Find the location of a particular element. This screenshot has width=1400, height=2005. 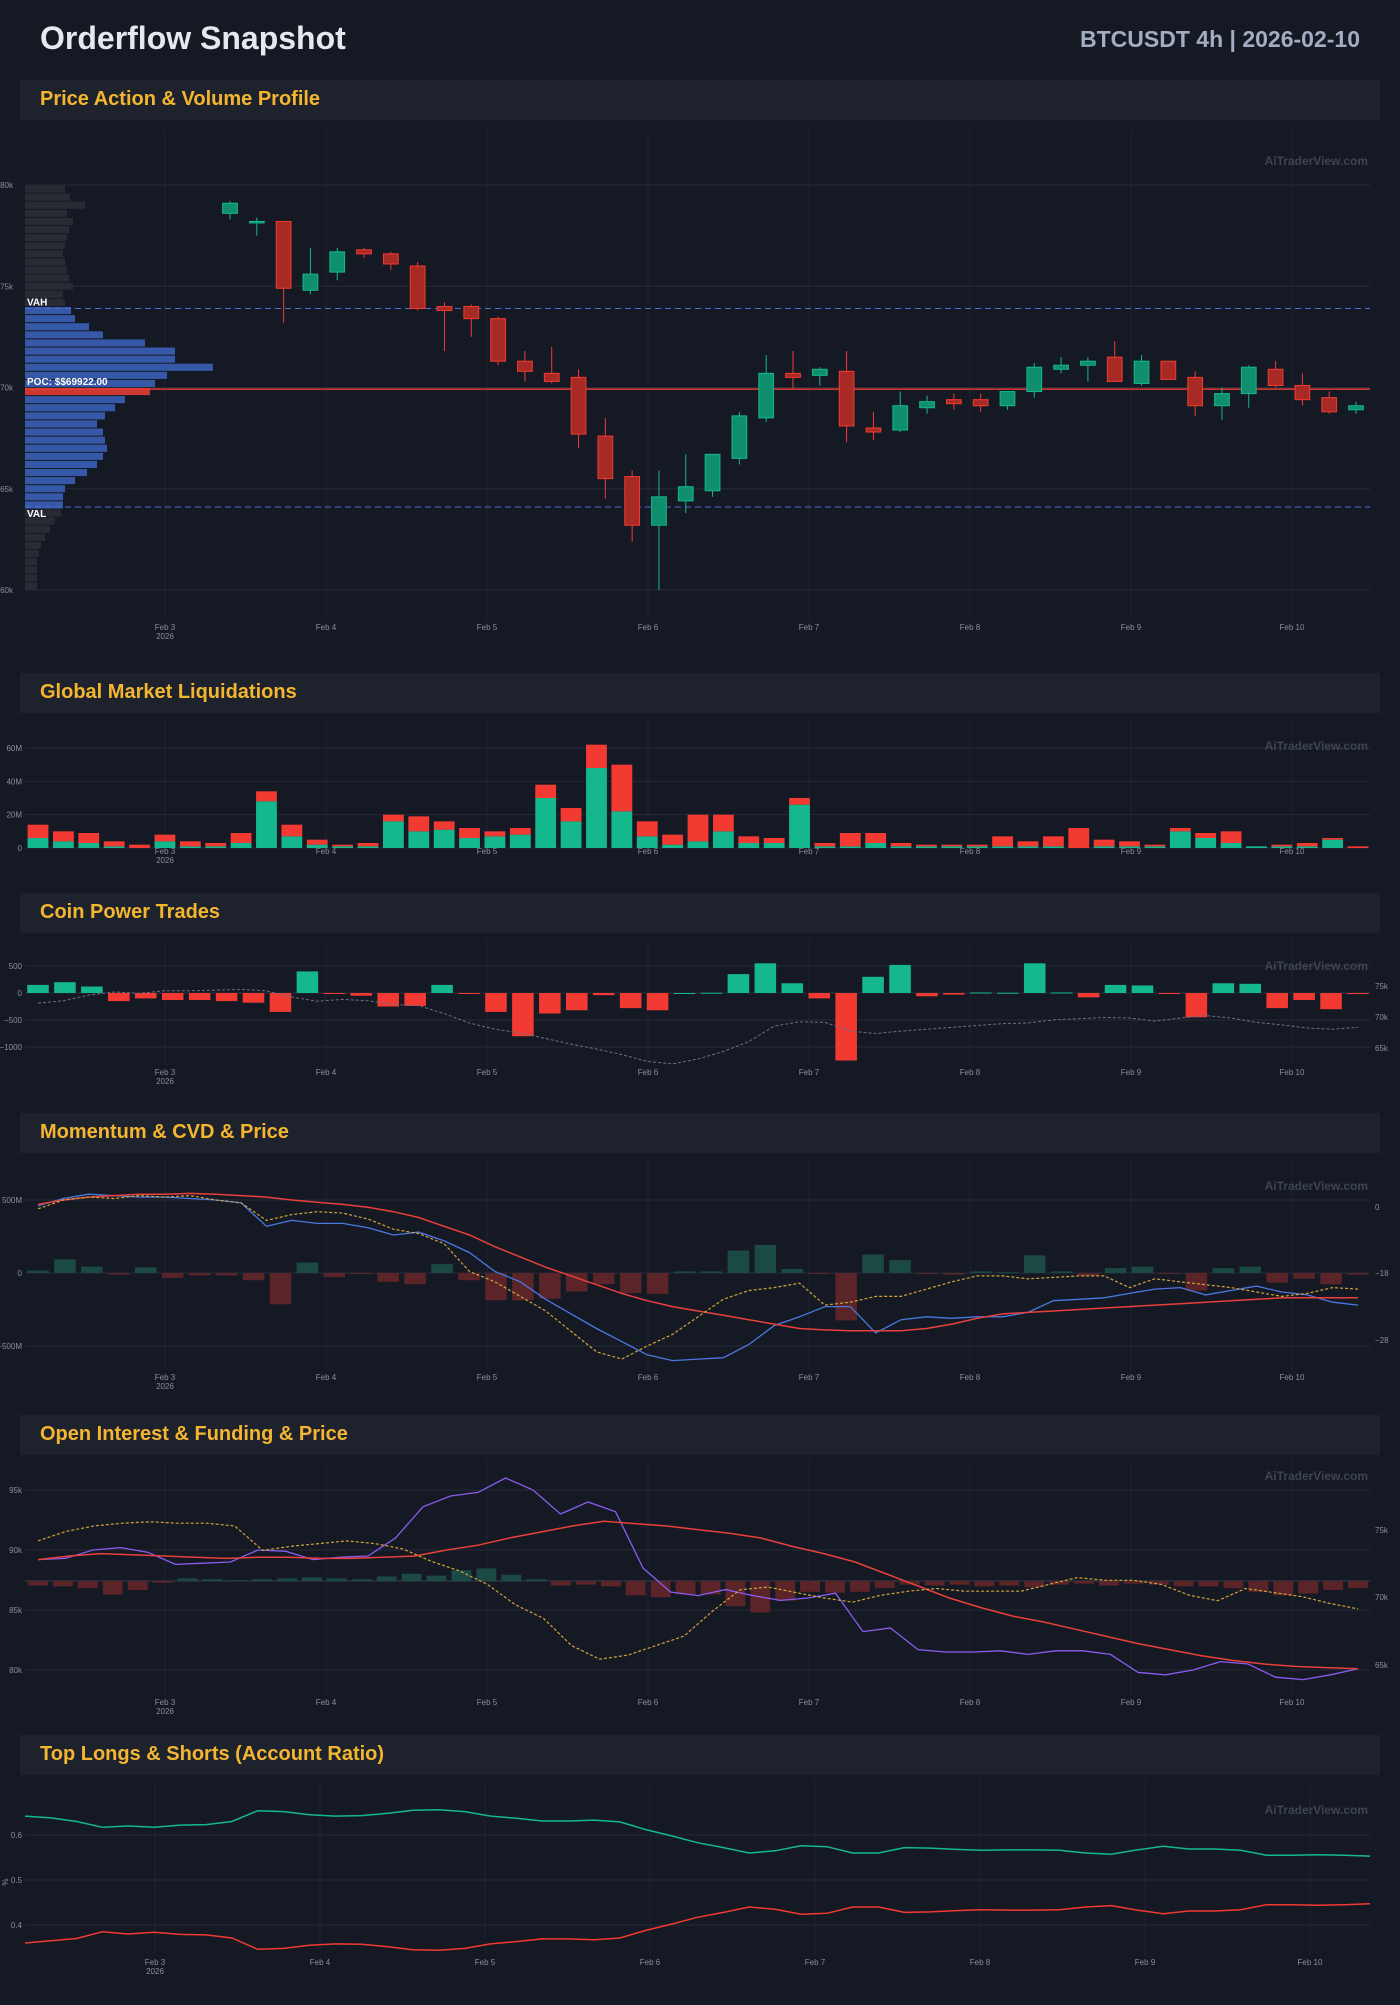

longs-line is located at coordinates (697, 1833).